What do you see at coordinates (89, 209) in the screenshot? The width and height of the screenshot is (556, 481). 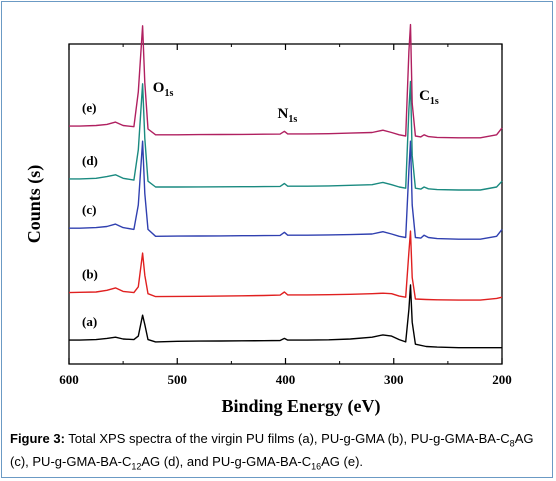 I see `series-label: (c)` at bounding box center [89, 209].